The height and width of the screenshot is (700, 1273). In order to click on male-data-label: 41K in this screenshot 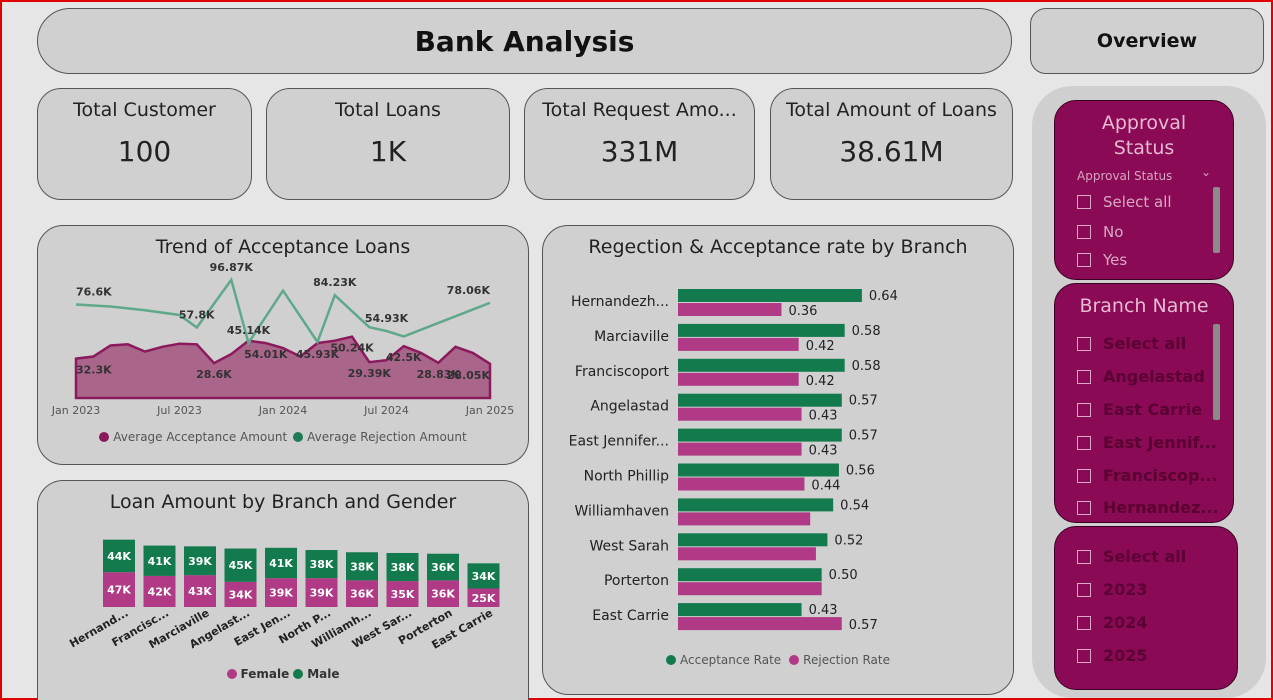, I will do `click(281, 563)`.